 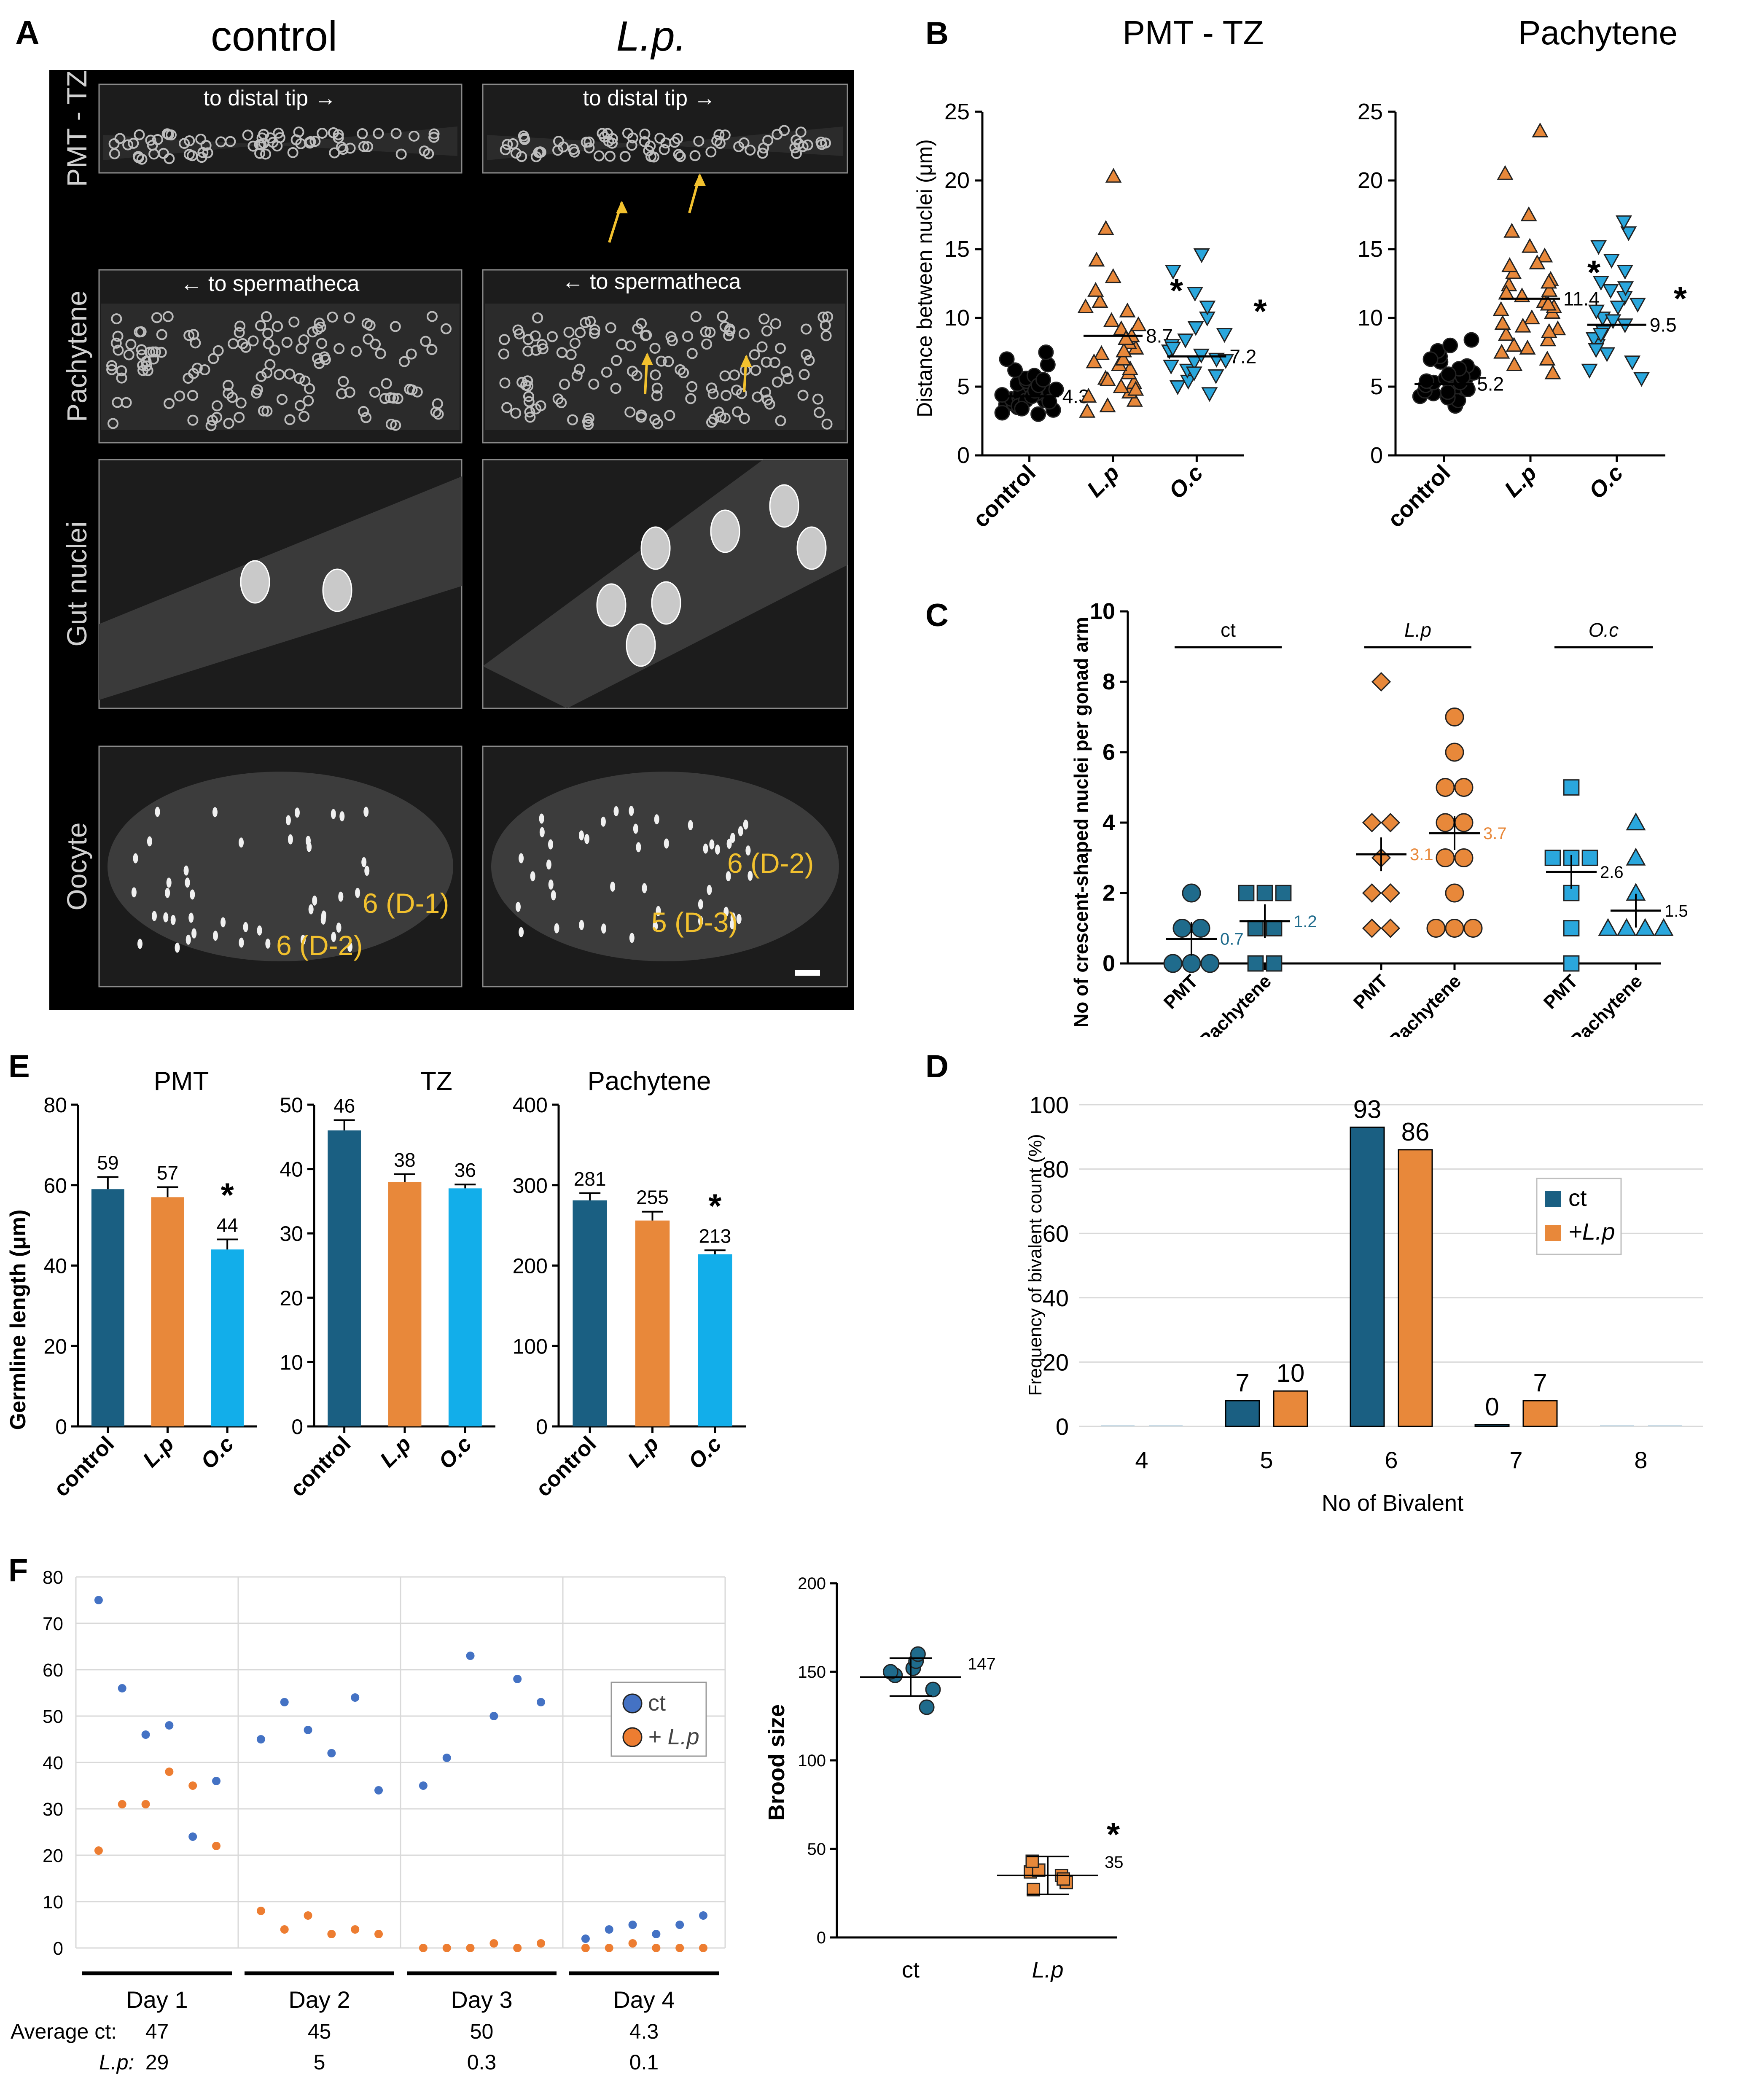 What do you see at coordinates (64, 2032) in the screenshot?
I see `average-ct-label: Average ct:` at bounding box center [64, 2032].